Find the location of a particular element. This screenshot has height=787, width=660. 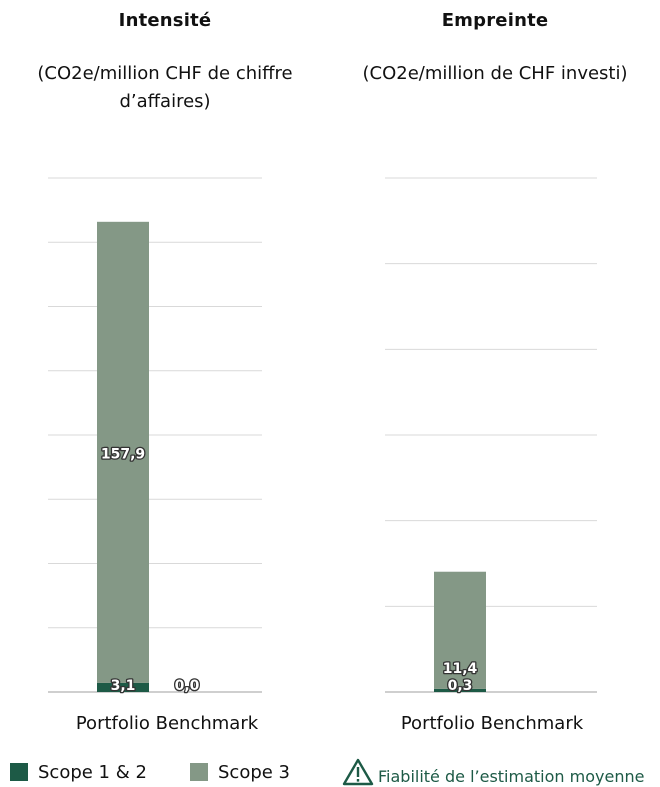

intensity-data-label-portfolio-scope-1-2: 3,1 is located at coordinates (123, 686).